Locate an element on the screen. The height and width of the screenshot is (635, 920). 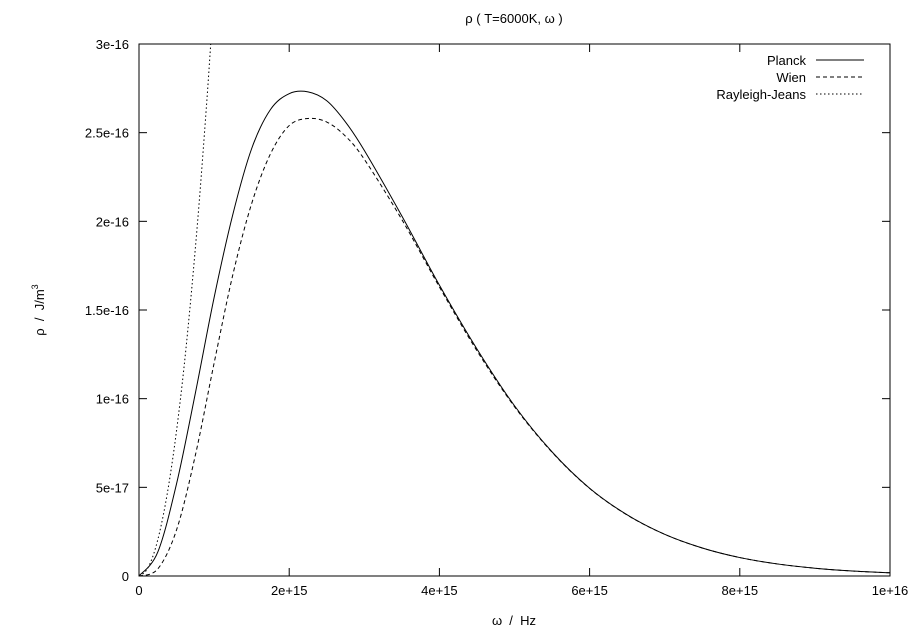
y-tick-label: 1e-16 is located at coordinates (112, 399).